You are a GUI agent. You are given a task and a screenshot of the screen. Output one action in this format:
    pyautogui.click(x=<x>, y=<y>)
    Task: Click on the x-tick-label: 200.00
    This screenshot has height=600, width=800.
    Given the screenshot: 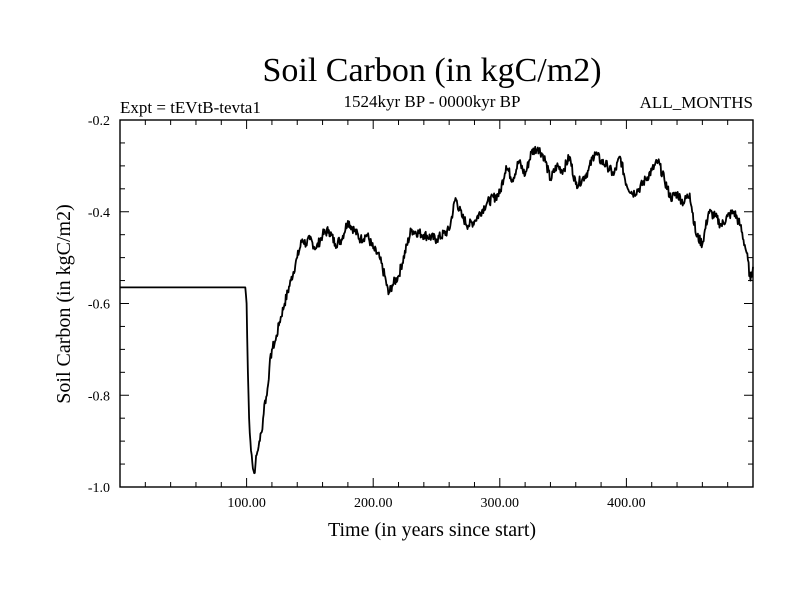 What is the action you would take?
    pyautogui.click(x=373, y=503)
    